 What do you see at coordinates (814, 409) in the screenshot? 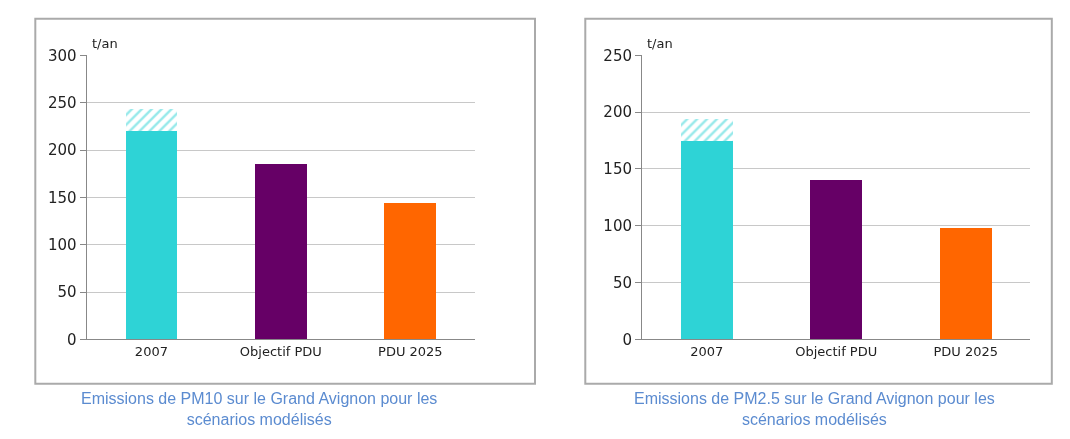
I see `text: Emissions de PM2.5 sur le Grand Avignon pour les scénarios modélisés` at bounding box center [814, 409].